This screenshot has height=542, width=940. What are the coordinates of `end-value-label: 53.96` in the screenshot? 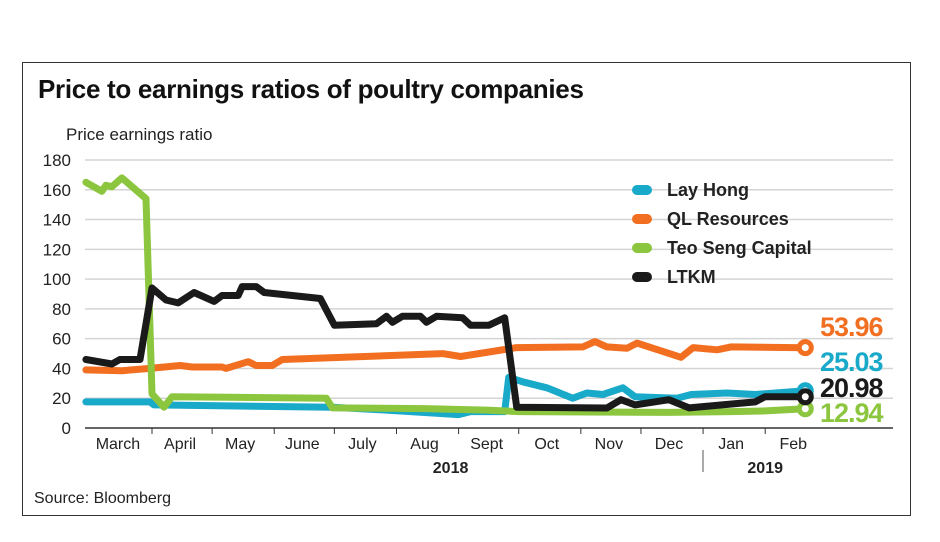 It's located at (852, 327).